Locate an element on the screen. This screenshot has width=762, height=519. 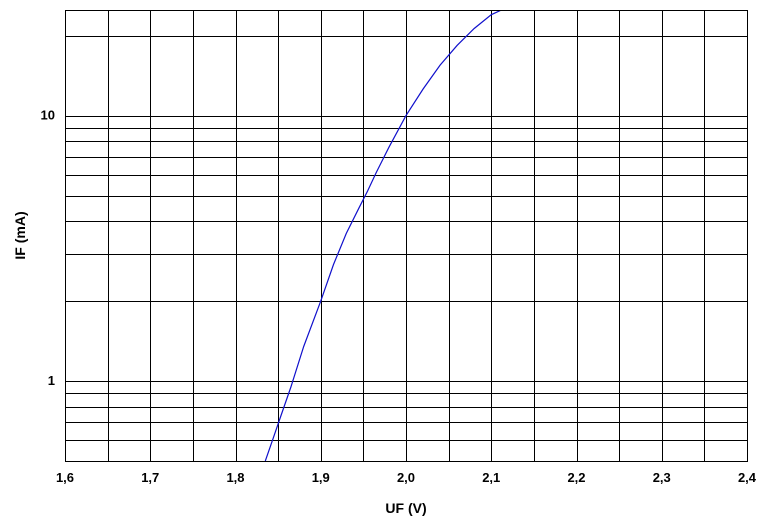
y-tick-labels: 1 10 is located at coordinates (48, 248).